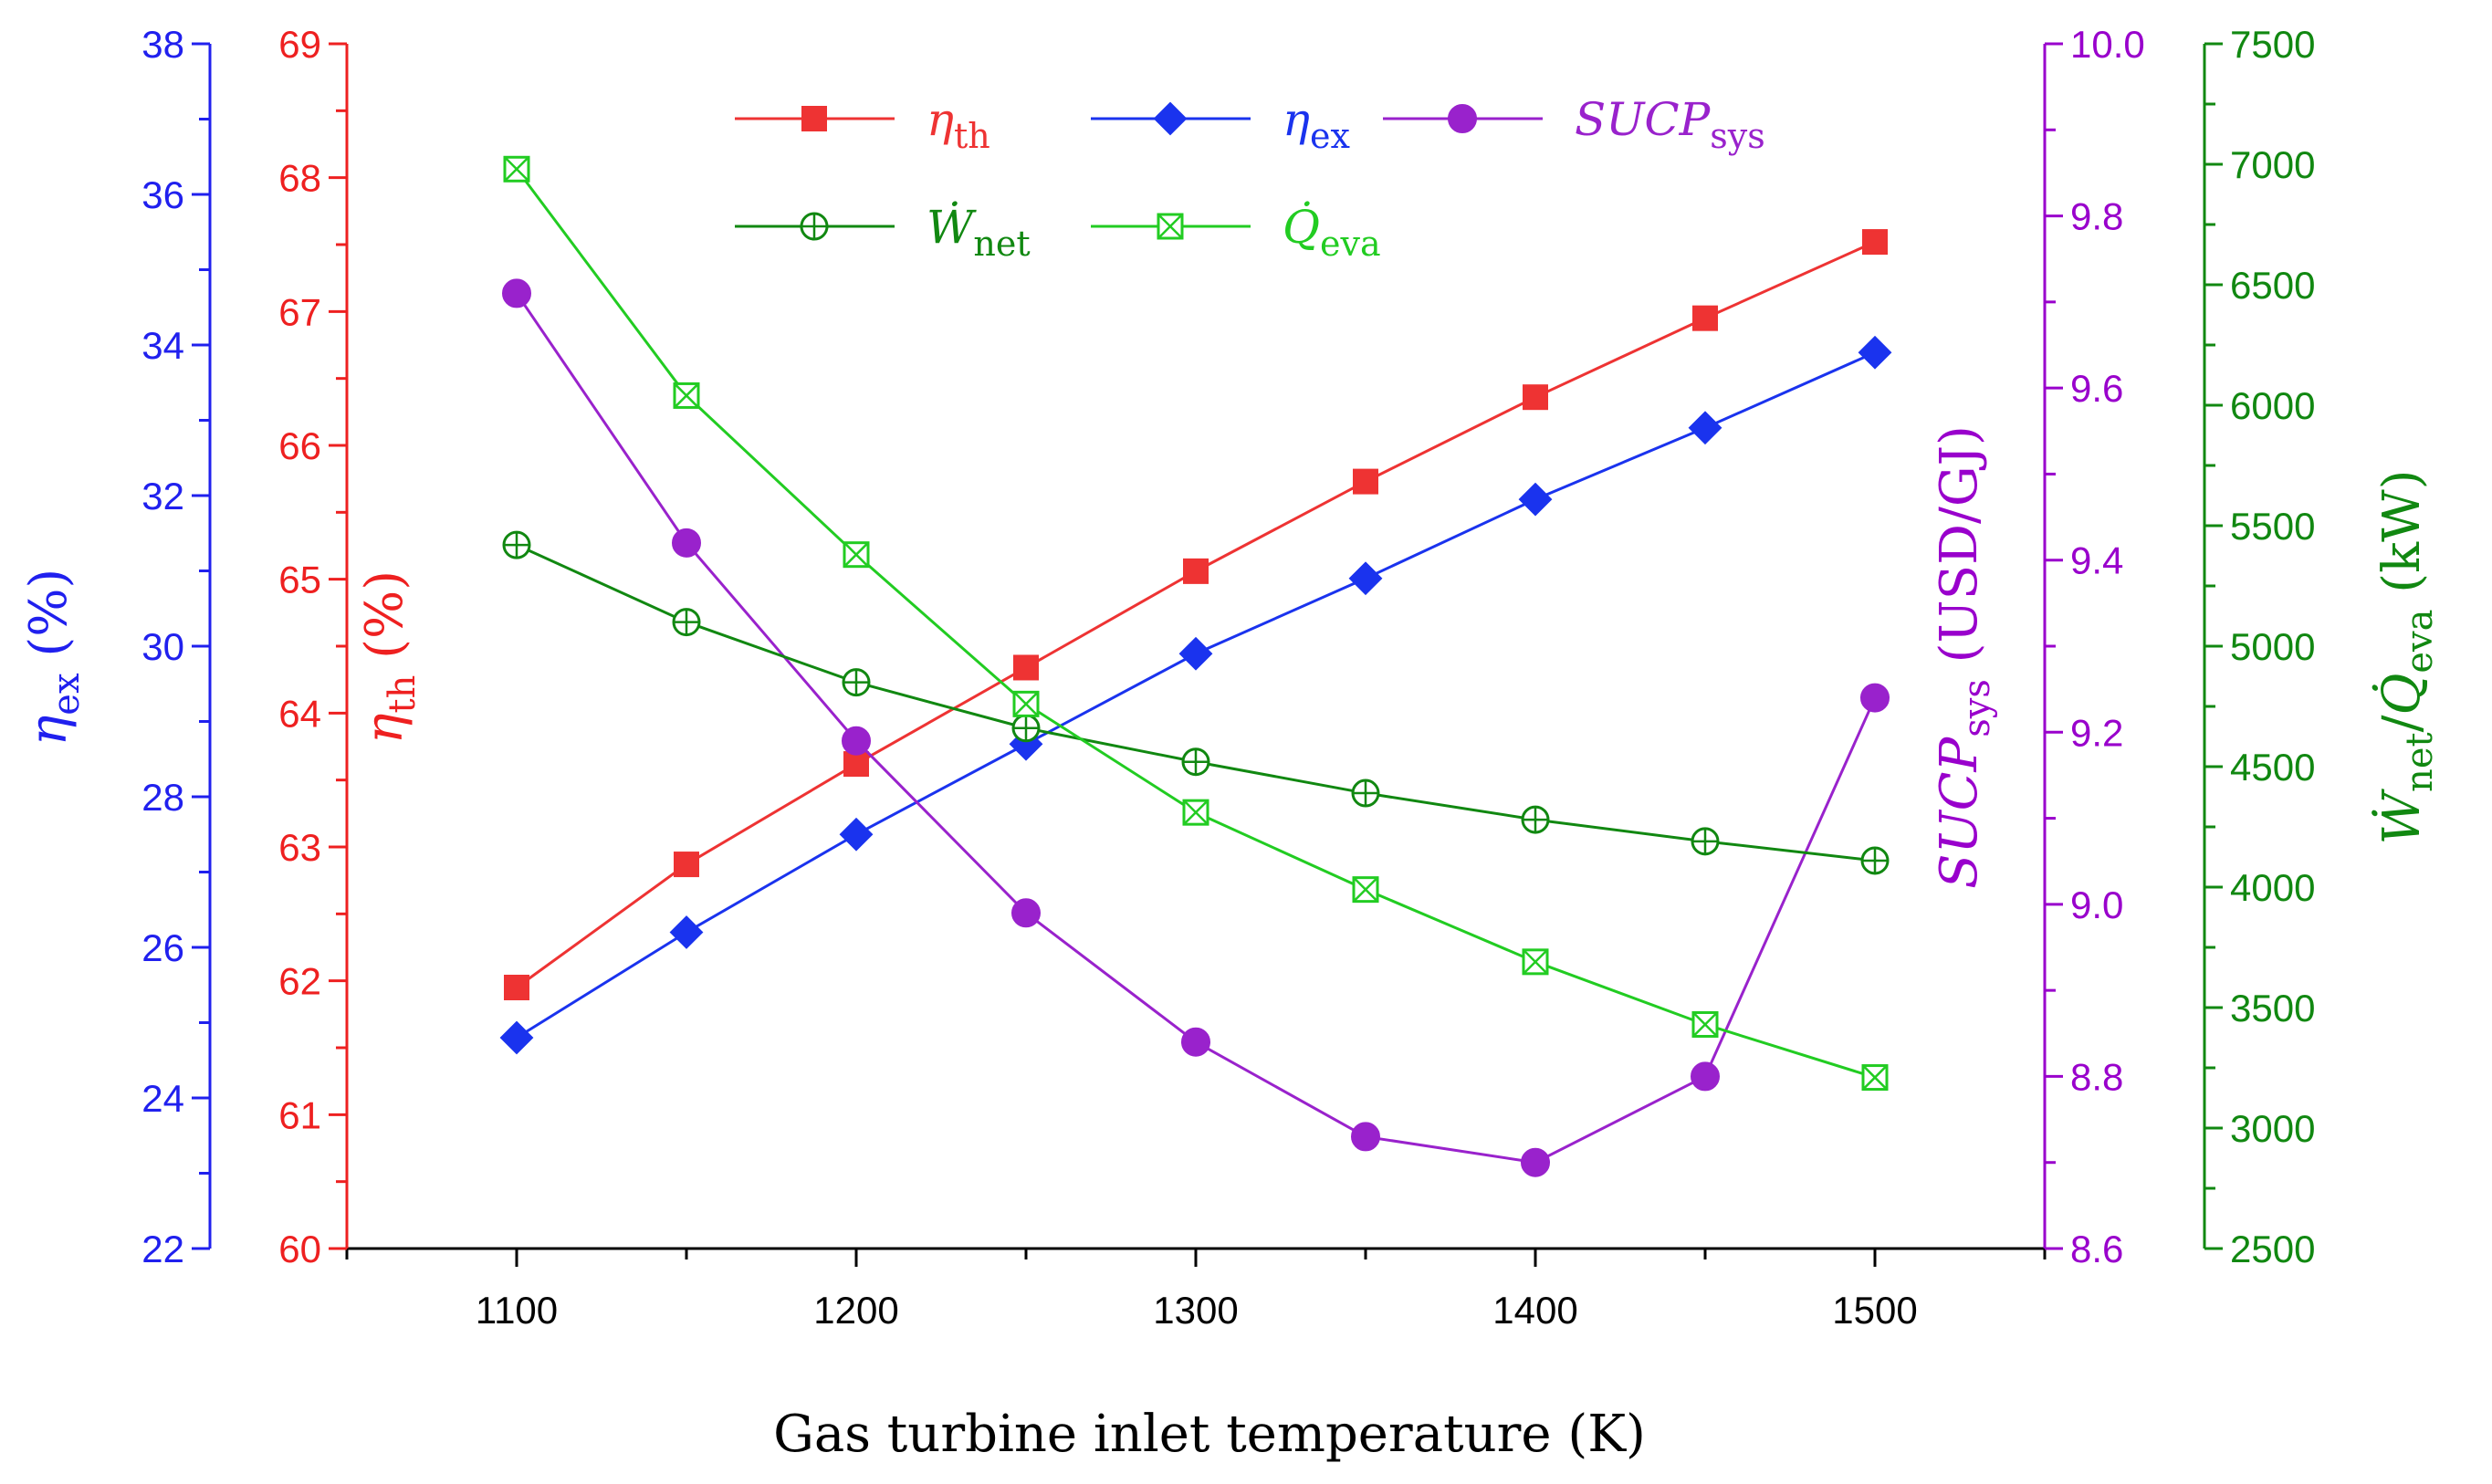 The height and width of the screenshot is (1484, 2492). What do you see at coordinates (2272, 44) in the screenshot?
I see `y-tick-label: 7500` at bounding box center [2272, 44].